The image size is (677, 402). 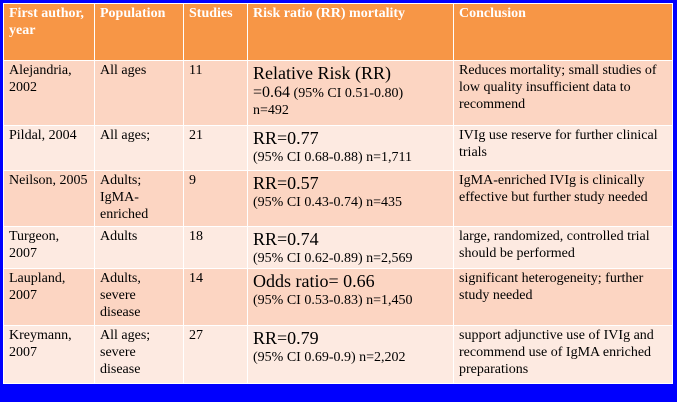 I want to click on cell-studies: 27, so click(x=215, y=354).